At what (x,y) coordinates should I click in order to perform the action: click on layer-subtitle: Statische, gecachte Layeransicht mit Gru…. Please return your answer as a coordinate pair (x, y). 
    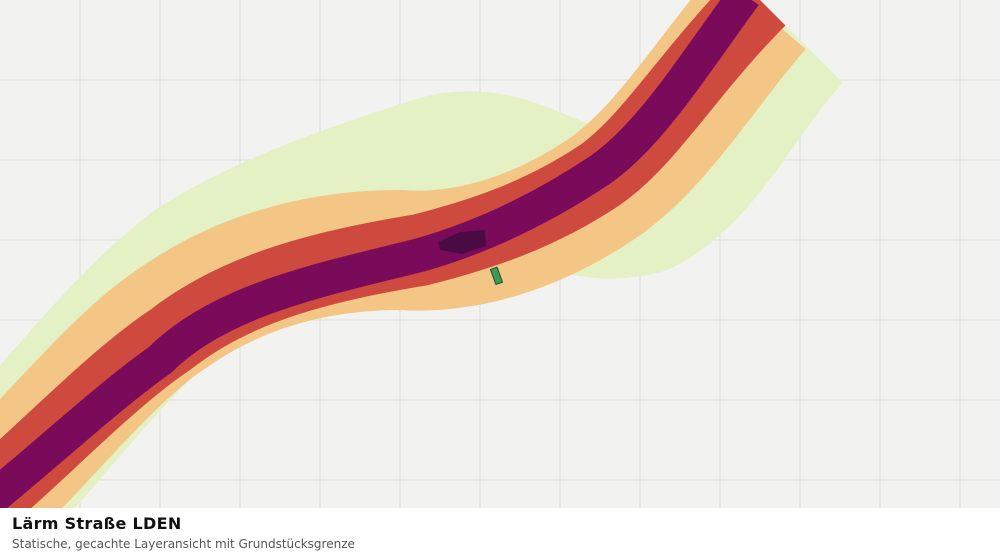
    Looking at the image, I should click on (183, 544).